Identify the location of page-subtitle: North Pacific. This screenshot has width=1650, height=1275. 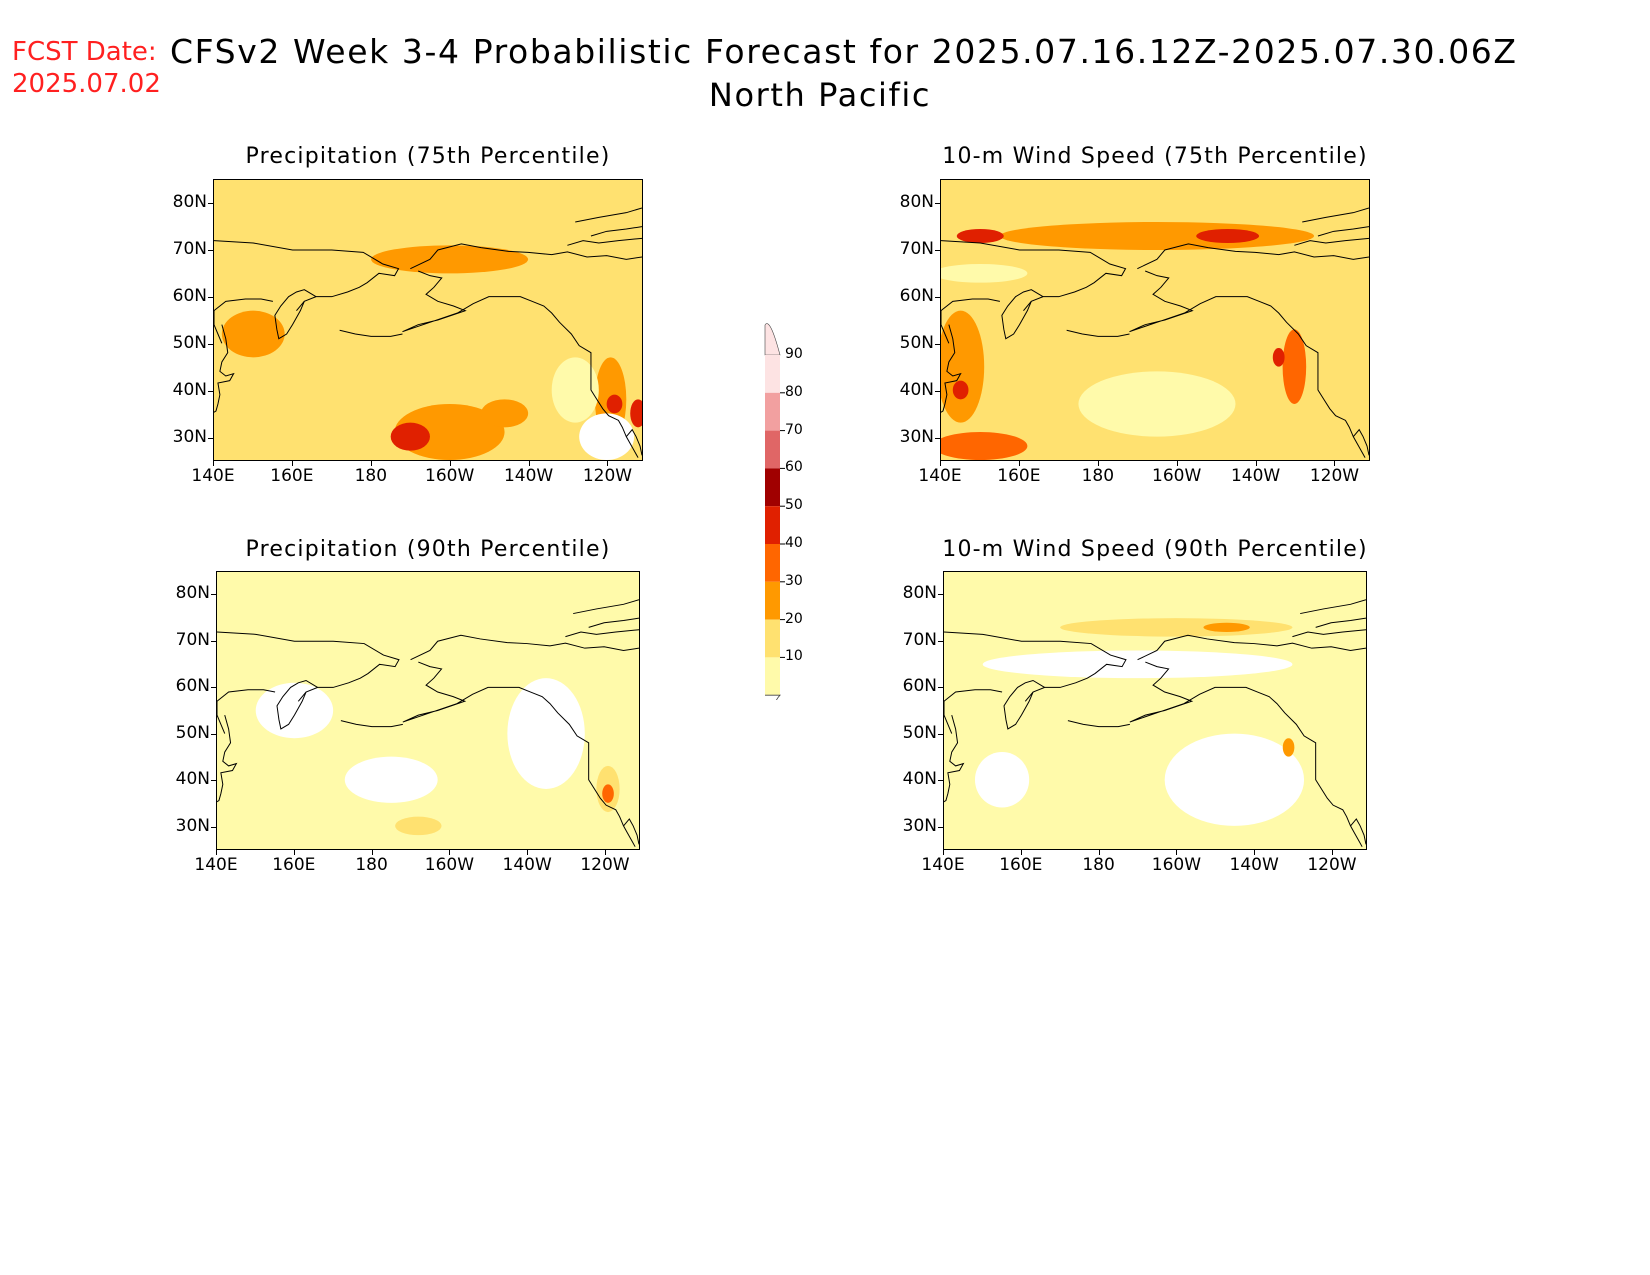
(820, 95).